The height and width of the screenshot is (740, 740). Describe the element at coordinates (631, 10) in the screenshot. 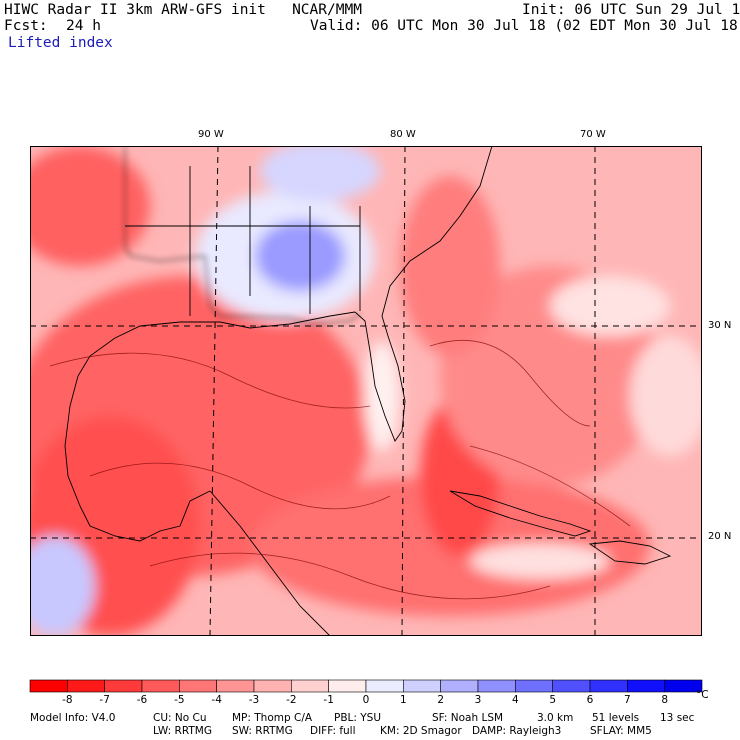

I see `init-time: Init: 06 UTC Sun 29 Jul 18` at that location.